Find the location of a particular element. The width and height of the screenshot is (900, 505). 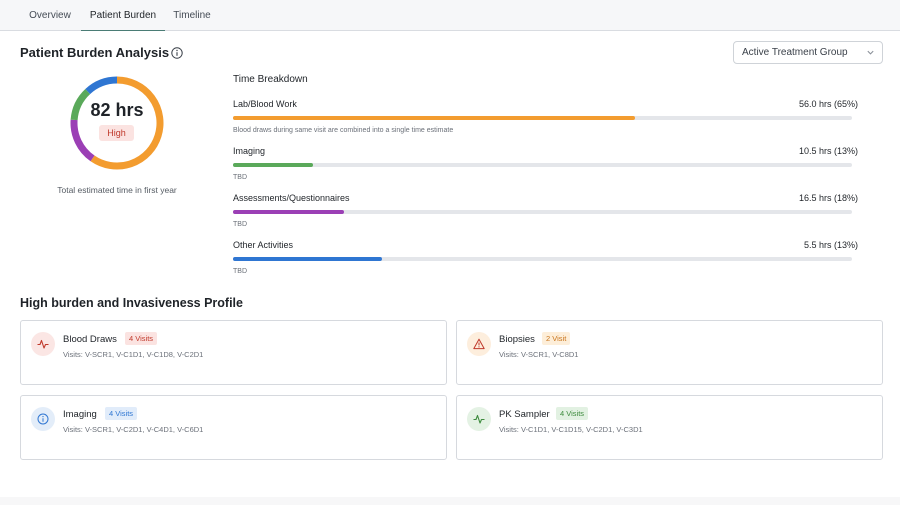

burden-donut-chart is located at coordinates (117, 123).